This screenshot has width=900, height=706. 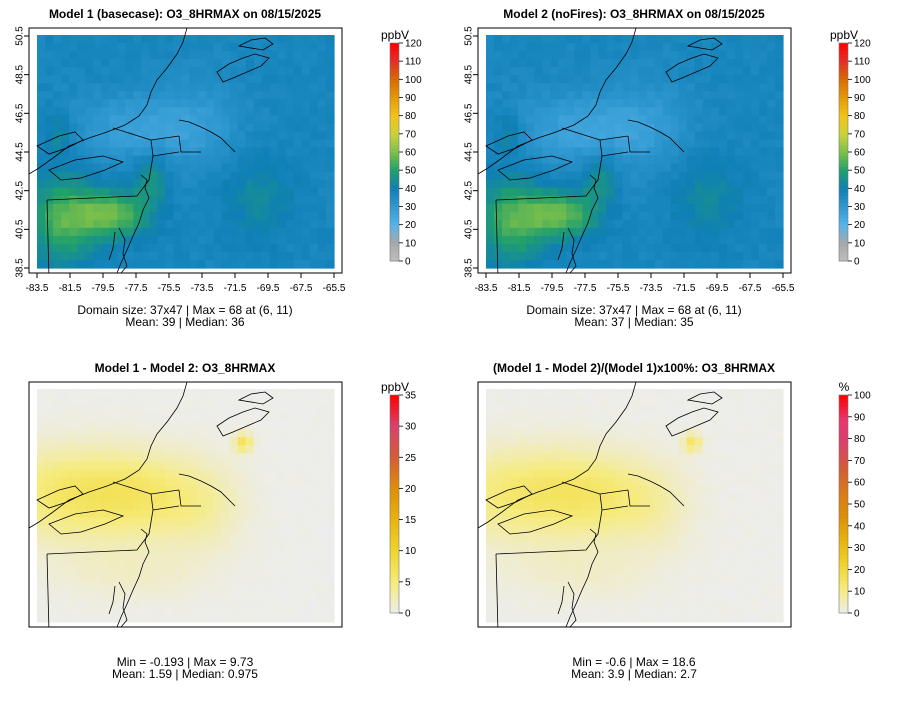 What do you see at coordinates (20, 36) in the screenshot?
I see `y-tick-label: 50.5` at bounding box center [20, 36].